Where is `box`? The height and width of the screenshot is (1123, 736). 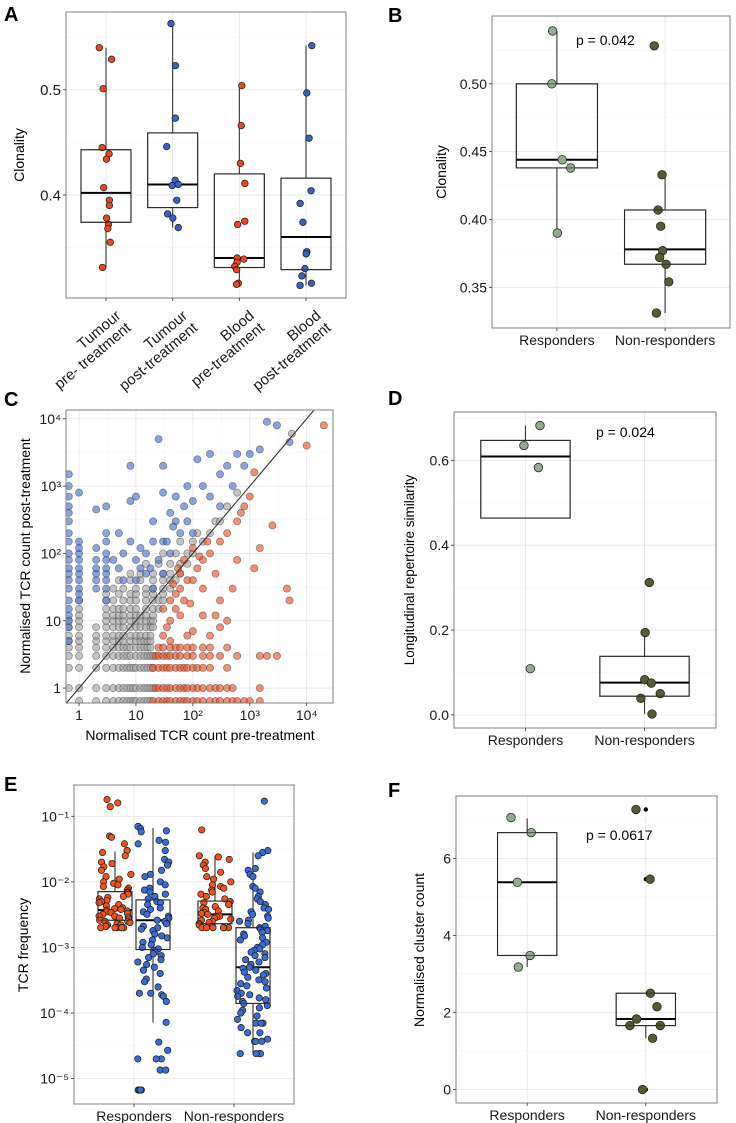 box is located at coordinates (557, 126).